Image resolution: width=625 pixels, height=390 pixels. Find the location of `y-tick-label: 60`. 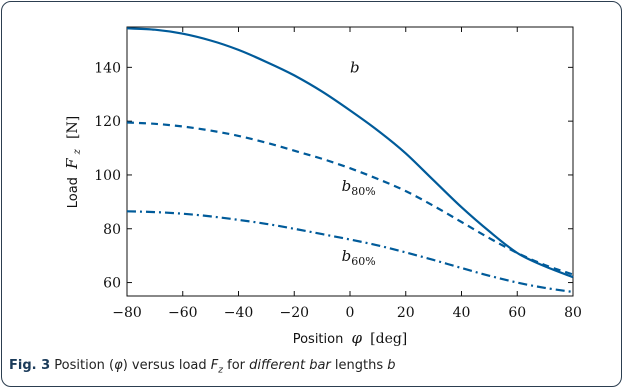

y-tick-label: 60 is located at coordinates (112, 284).